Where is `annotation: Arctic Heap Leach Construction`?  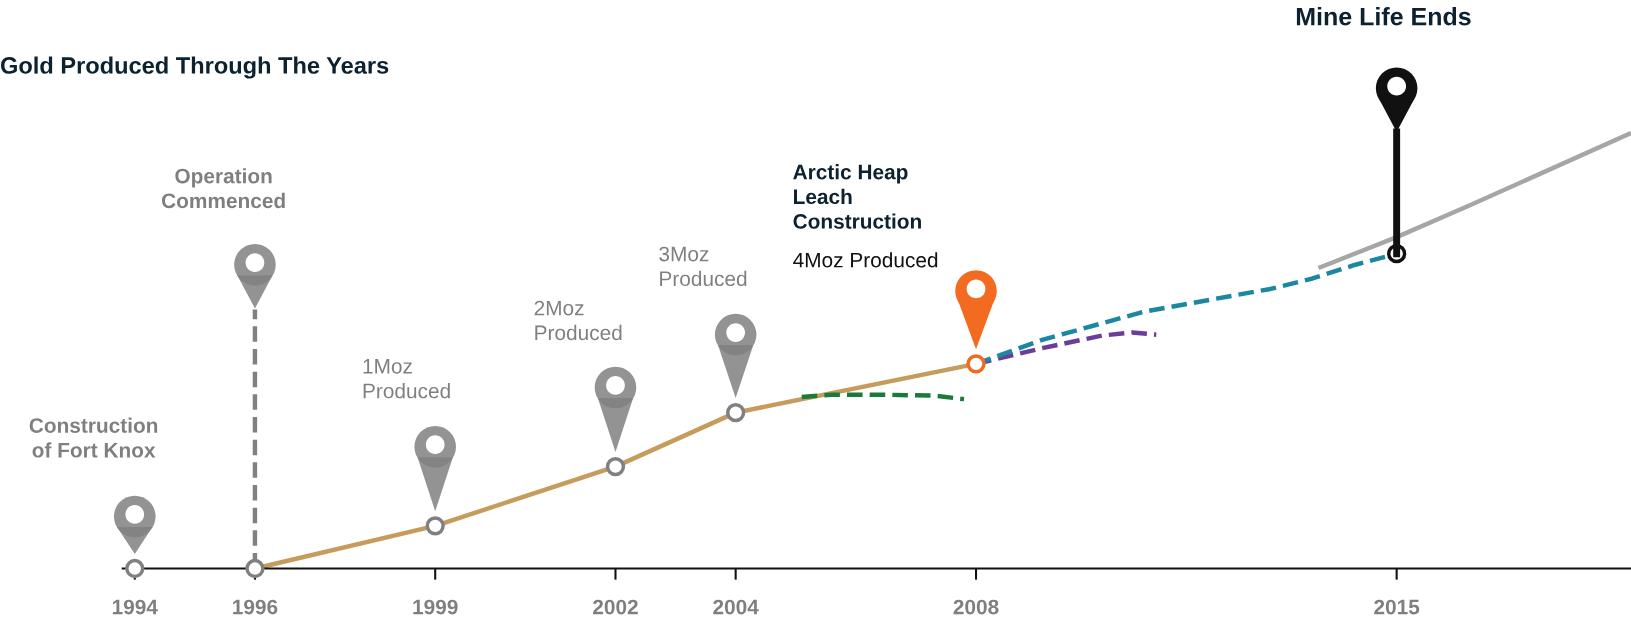
annotation: Arctic Heap Leach Construction is located at coordinates (857, 196).